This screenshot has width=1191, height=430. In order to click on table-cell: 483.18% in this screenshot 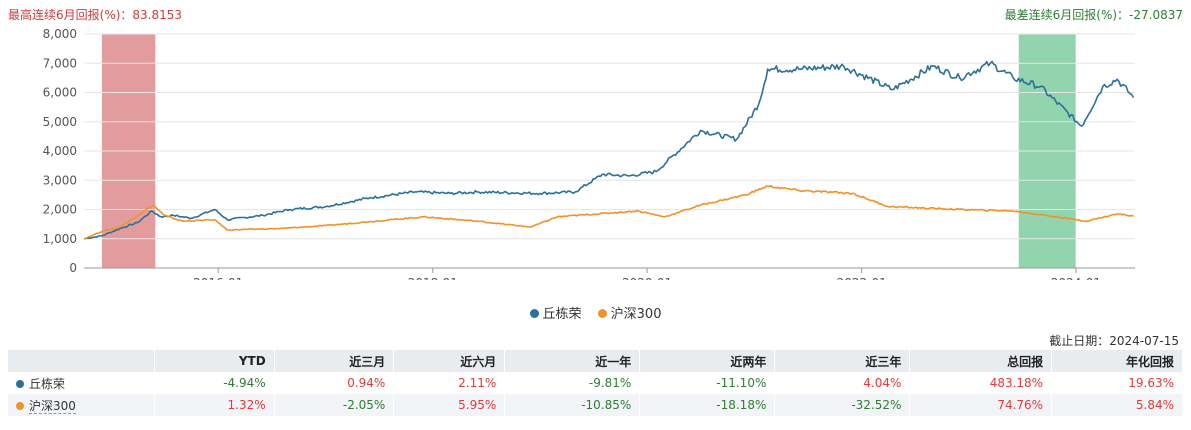, I will do `click(981, 383)`.